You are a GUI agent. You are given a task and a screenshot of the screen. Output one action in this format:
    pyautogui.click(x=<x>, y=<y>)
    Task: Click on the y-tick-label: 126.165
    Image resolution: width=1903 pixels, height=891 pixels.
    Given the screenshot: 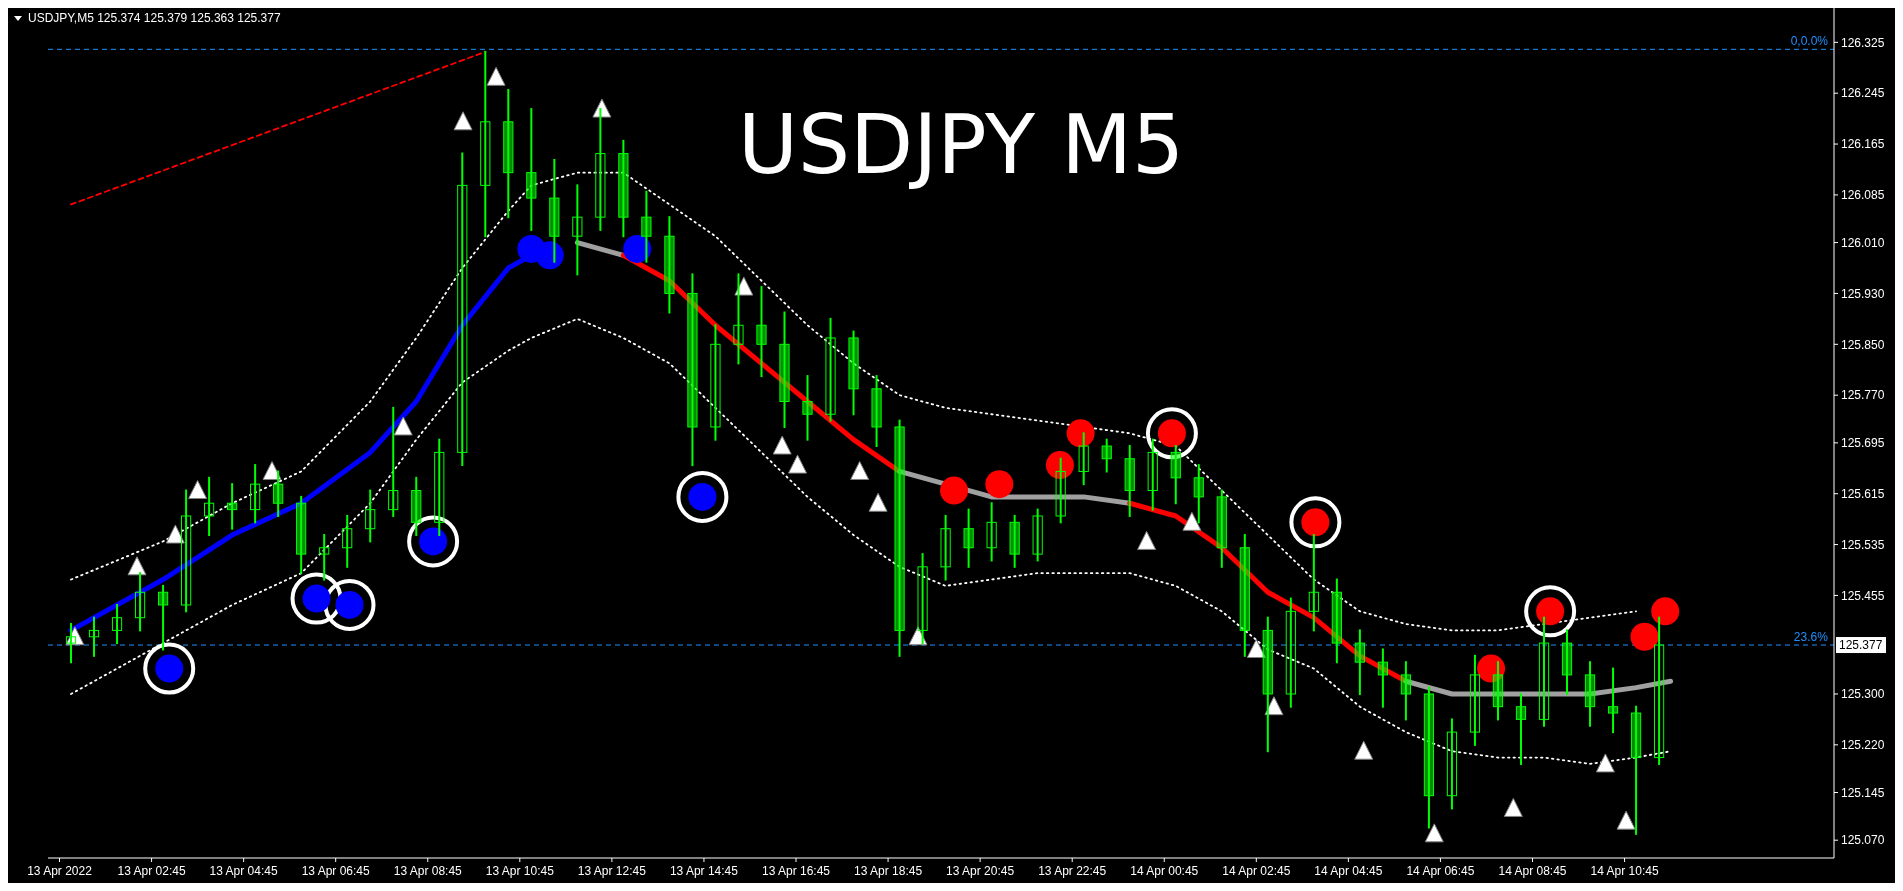 What is the action you would take?
    pyautogui.click(x=1863, y=144)
    